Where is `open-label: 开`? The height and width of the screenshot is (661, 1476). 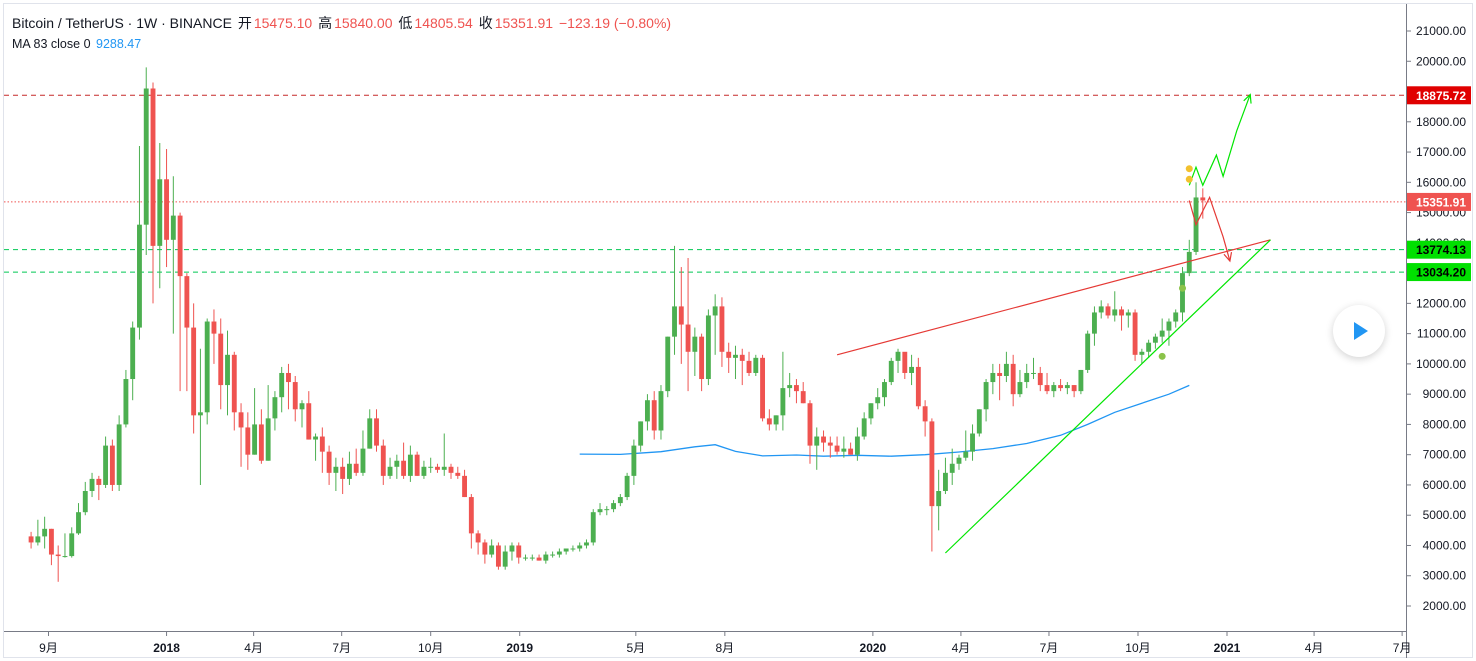
open-label: 开 is located at coordinates (244, 23).